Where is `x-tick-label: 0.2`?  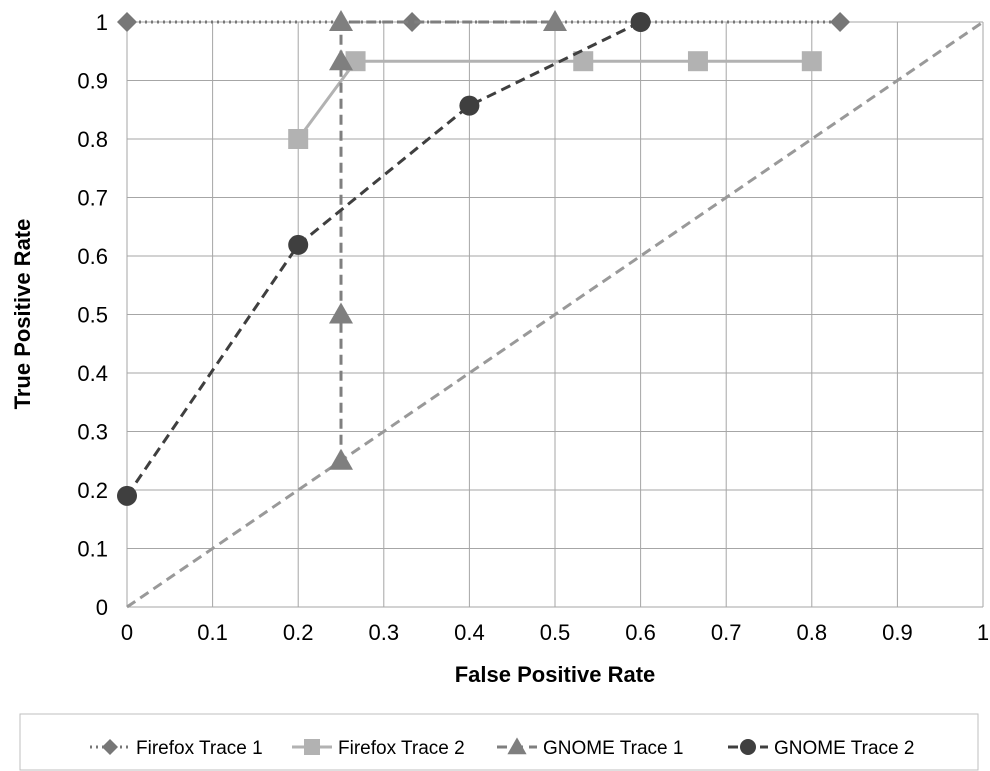 x-tick-label: 0.2 is located at coordinates (298, 632).